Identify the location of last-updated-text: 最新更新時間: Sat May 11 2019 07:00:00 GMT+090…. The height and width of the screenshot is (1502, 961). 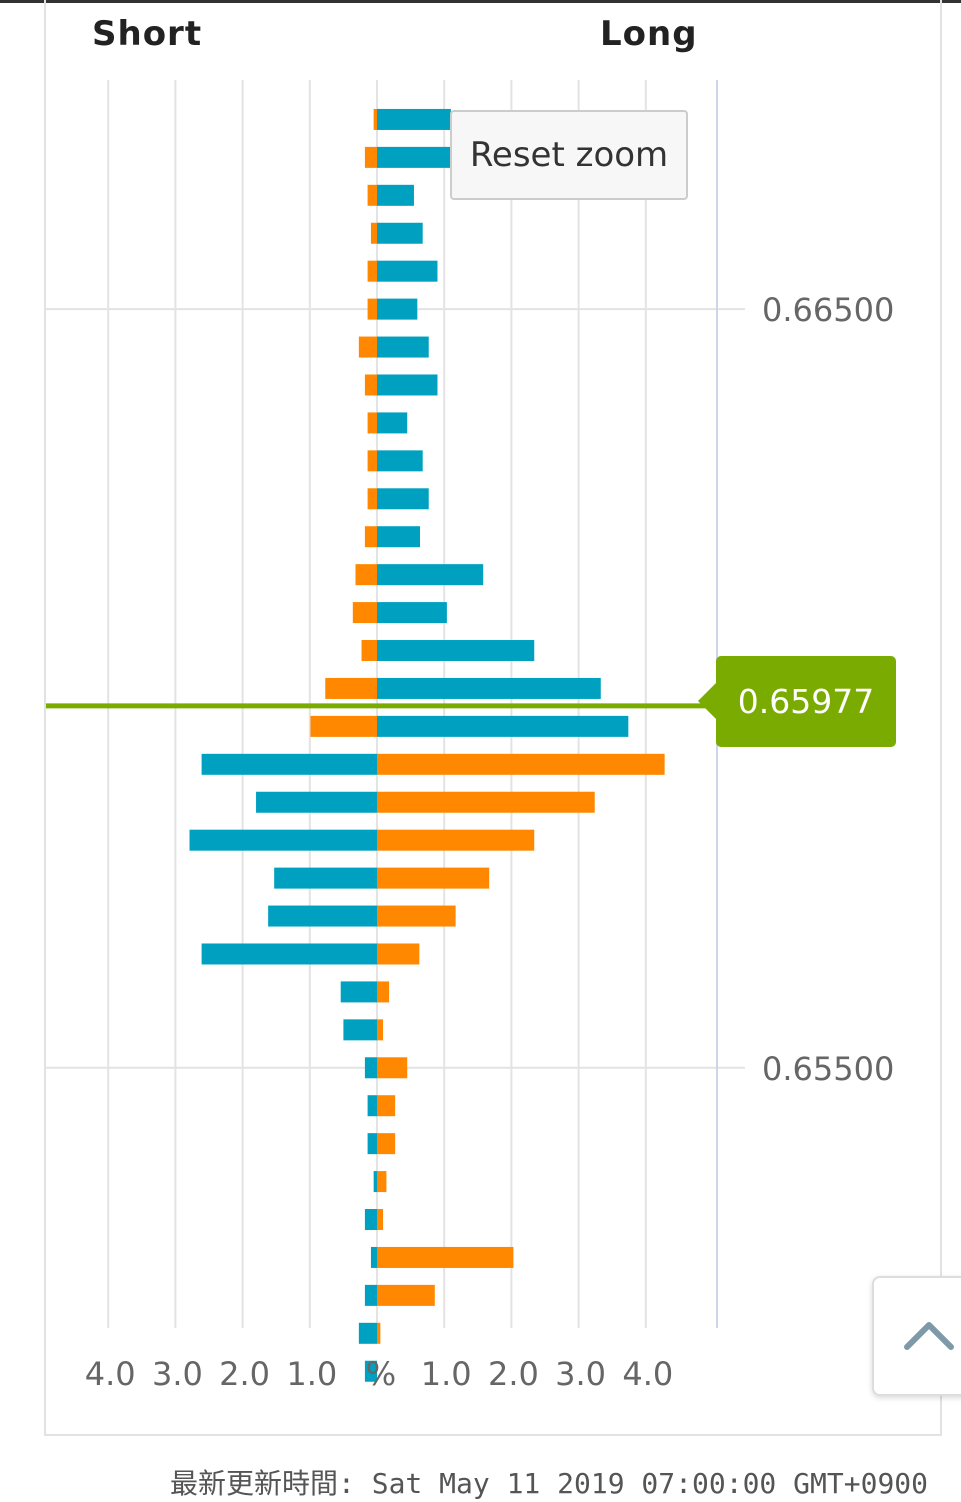
(549, 1483).